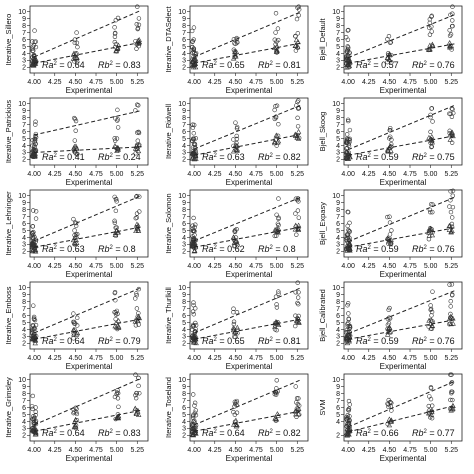 The image size is (474, 474). What do you see at coordinates (8, 407) in the screenshot?
I see `y-axis-title: Iterative_Grimsley` at bounding box center [8, 407].